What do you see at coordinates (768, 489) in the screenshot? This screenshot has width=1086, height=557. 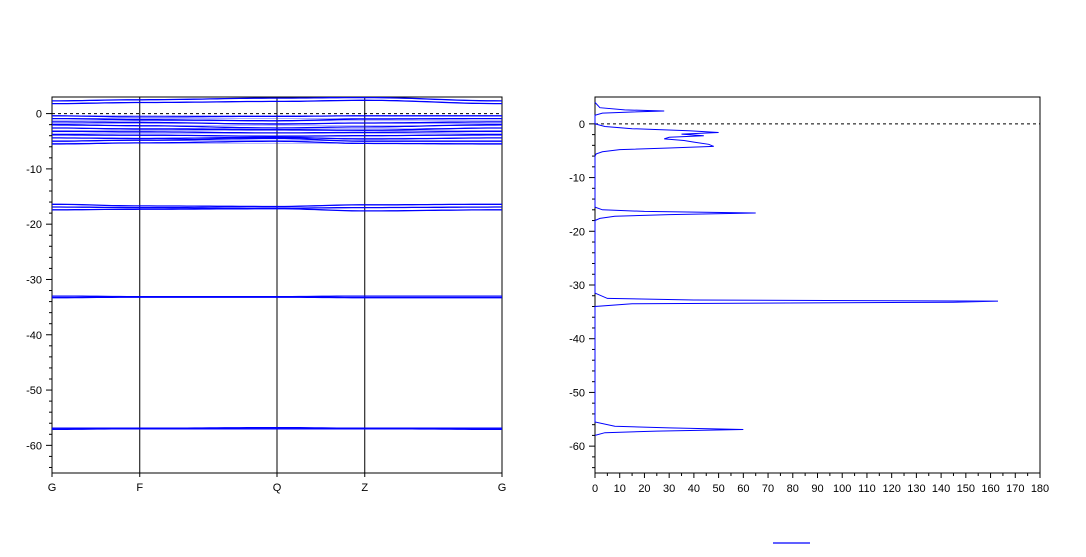 I see `x-tick-label: 70` at bounding box center [768, 489].